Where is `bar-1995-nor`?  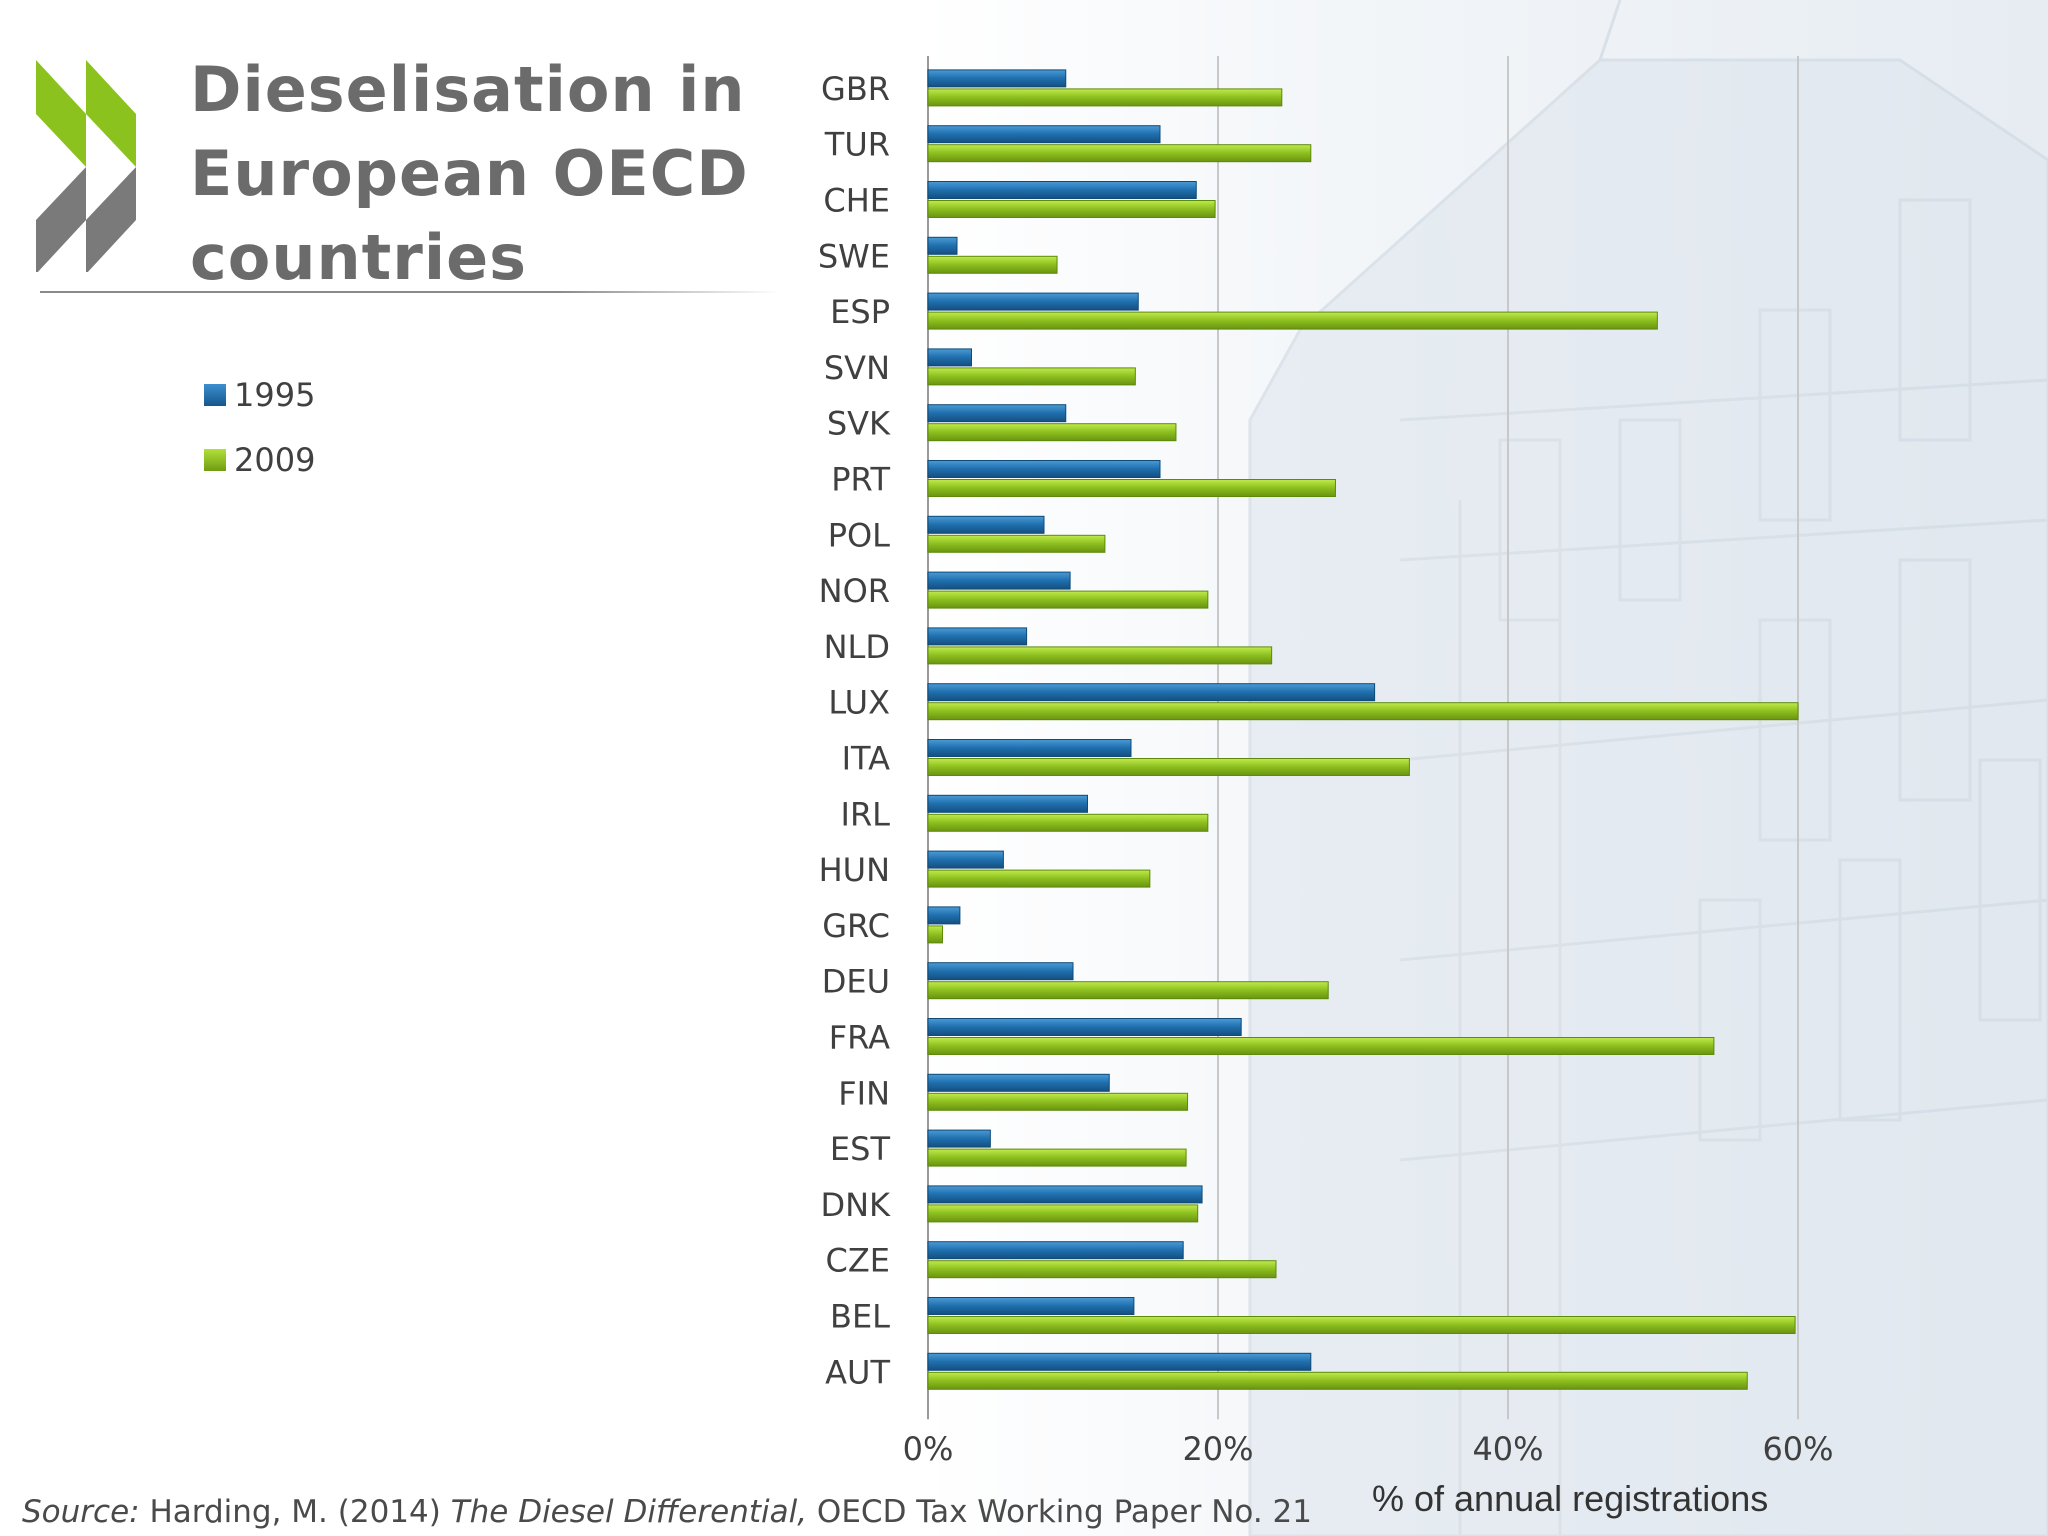 bar-1995-nor is located at coordinates (999, 580).